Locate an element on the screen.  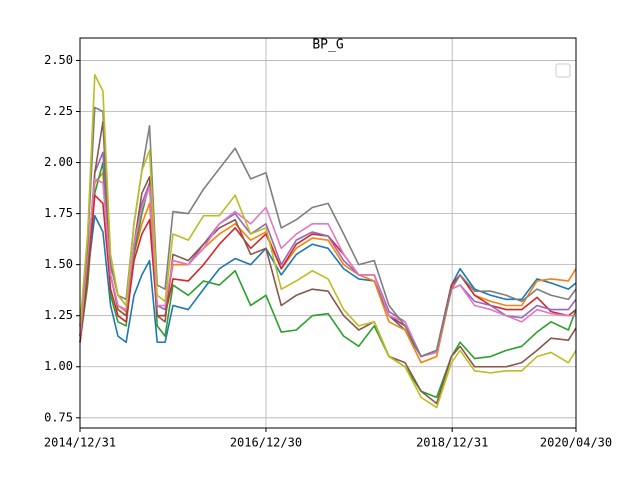
y-tick-label: 2.00 is located at coordinates (58, 162).